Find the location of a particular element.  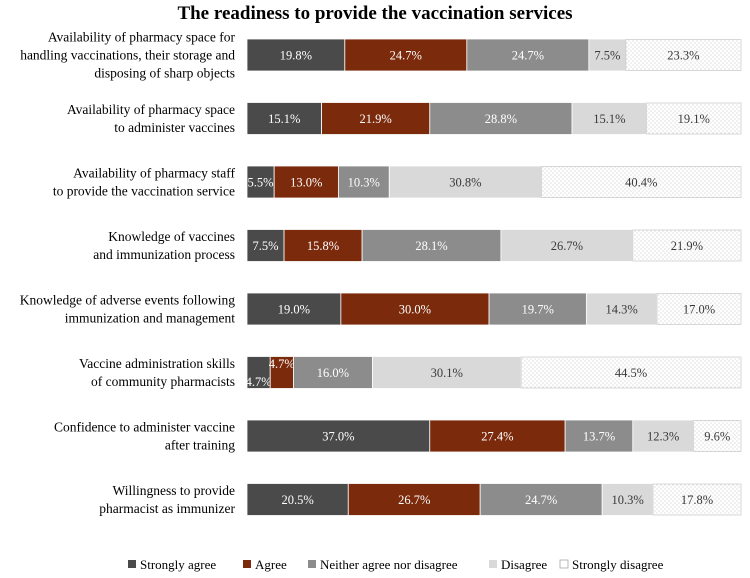

data-label: 13.7% is located at coordinates (599, 437).